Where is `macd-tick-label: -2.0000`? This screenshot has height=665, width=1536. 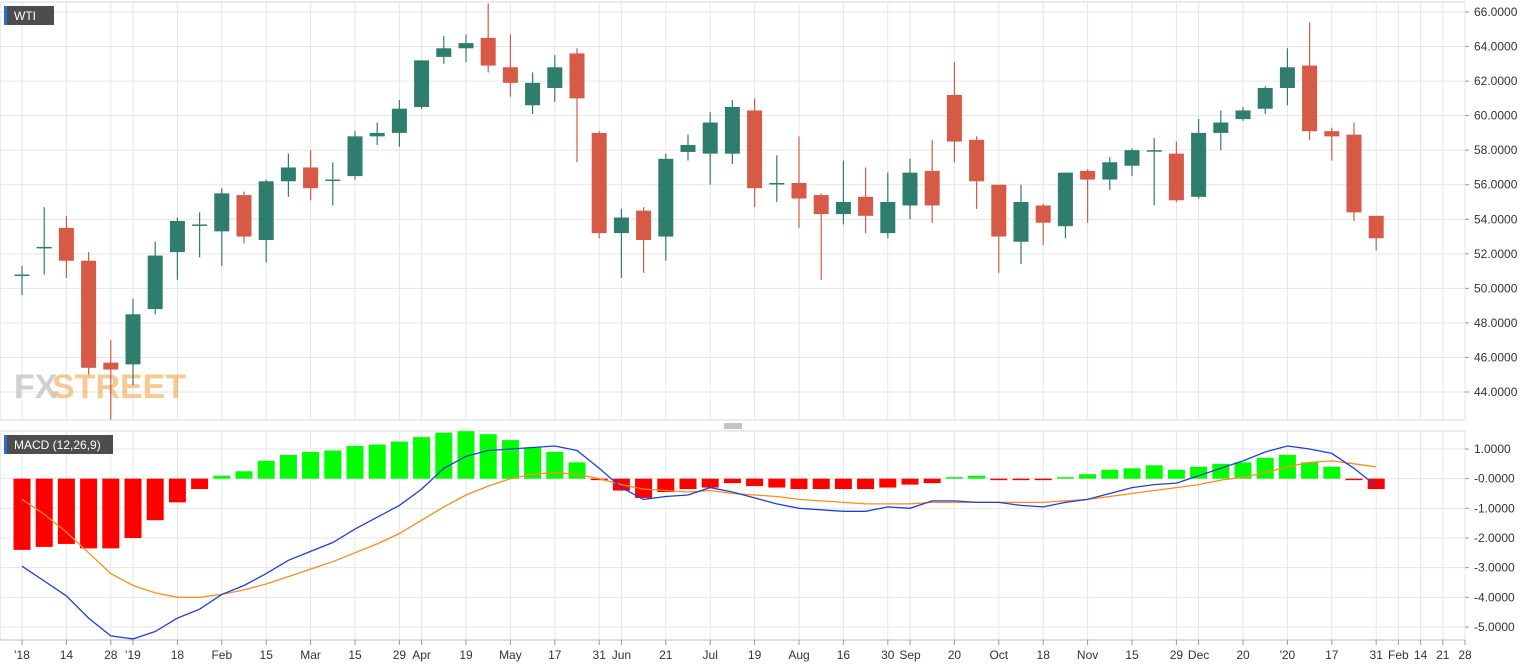
macd-tick-label: -2.0000 is located at coordinates (1494, 538).